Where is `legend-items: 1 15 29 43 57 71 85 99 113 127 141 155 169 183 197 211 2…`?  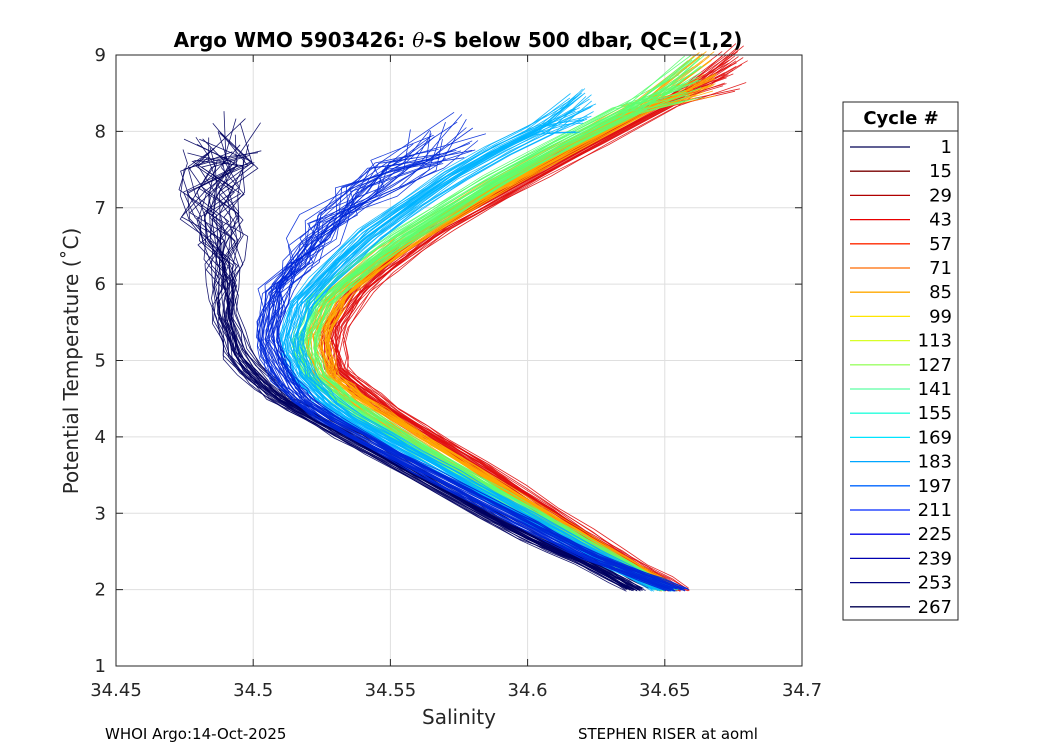
legend-items: 1 15 29 43 57 71 85 99 113 127 141 155 169 183 197 211 2… is located at coordinates (901, 377).